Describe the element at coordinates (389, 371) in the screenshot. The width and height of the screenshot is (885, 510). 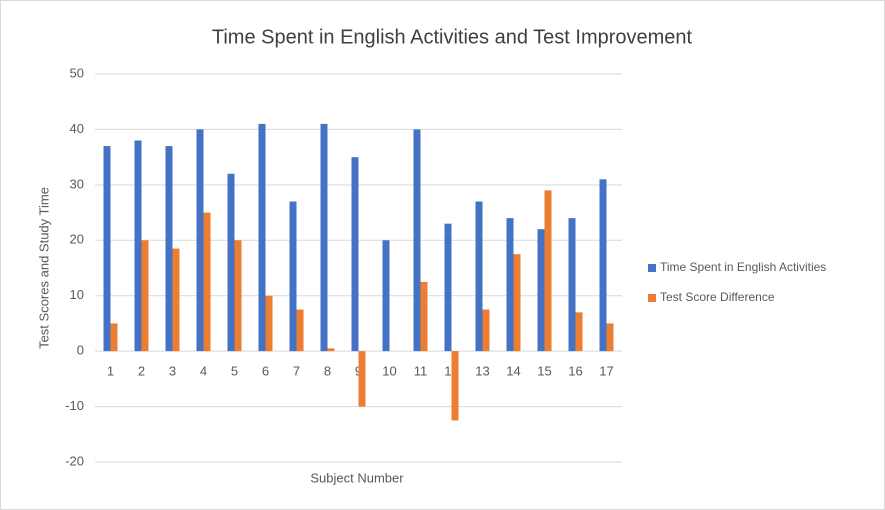
I see `x-tick-label: 10` at that location.